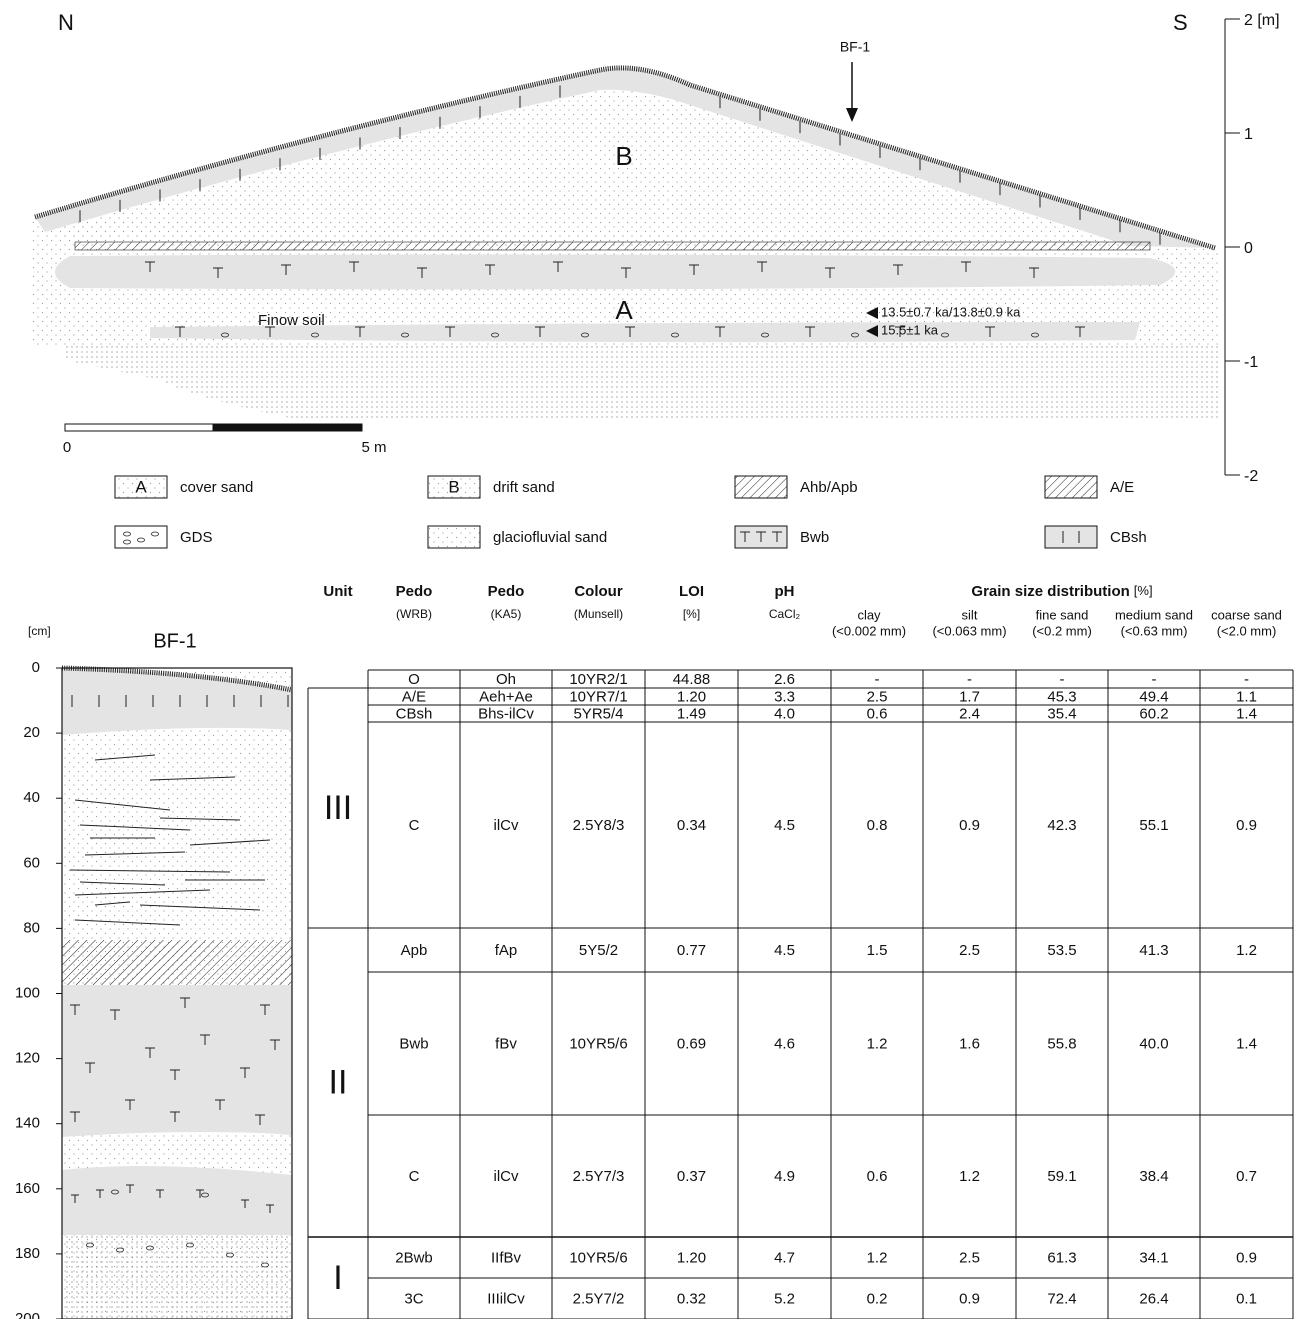  I want to click on finow-band, so click(645, 332).